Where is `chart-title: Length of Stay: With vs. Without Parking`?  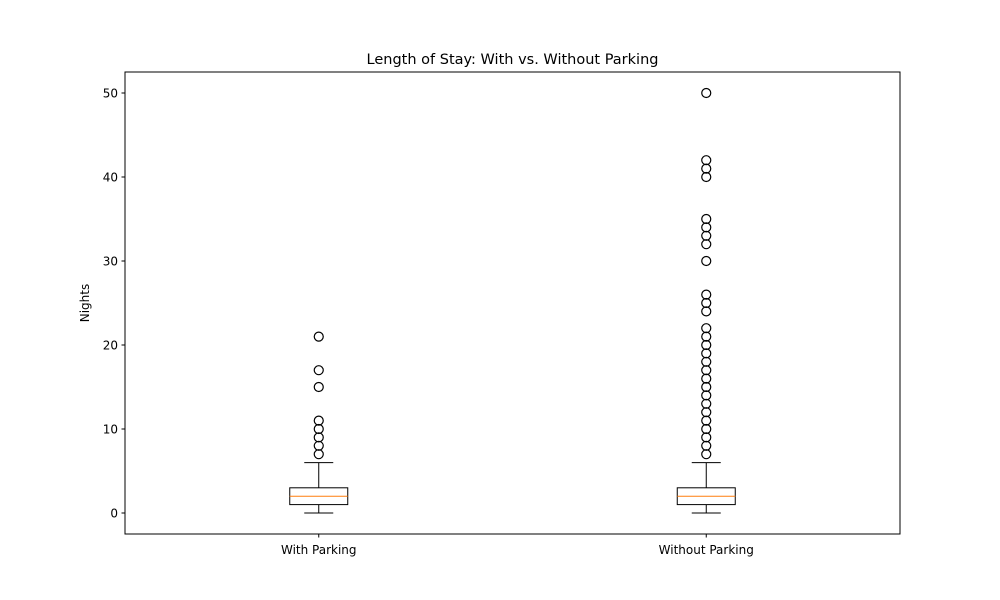 chart-title: Length of Stay: With vs. Without Parking is located at coordinates (513, 60).